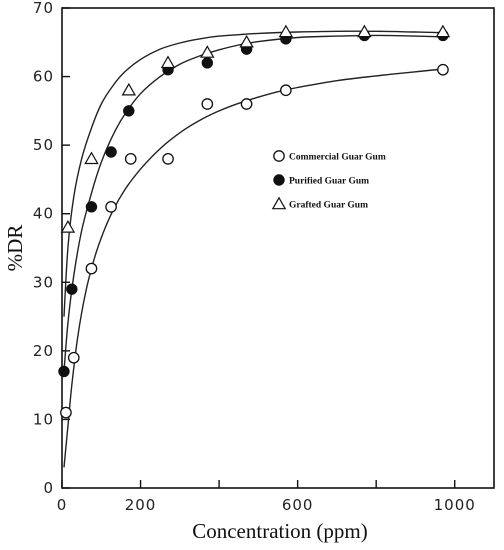 This screenshot has width=504, height=550. Describe the element at coordinates (337, 158) in the screenshot. I see `legend-label-0: Commercial Guar Gum` at that location.